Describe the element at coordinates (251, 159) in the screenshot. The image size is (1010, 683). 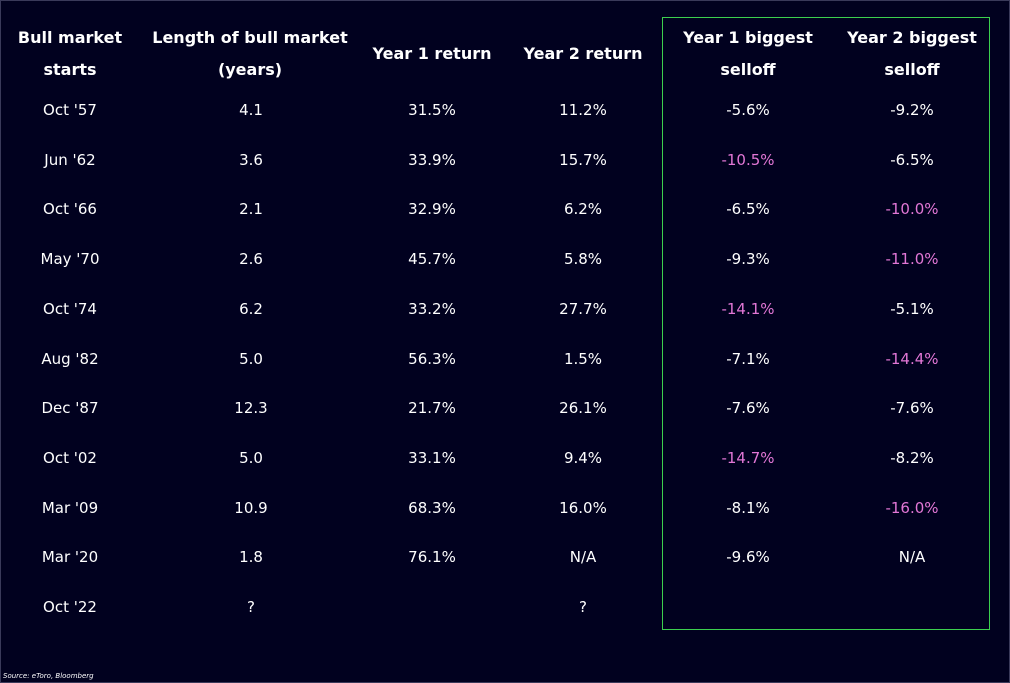
I see `cell-length: 3.6` at that location.